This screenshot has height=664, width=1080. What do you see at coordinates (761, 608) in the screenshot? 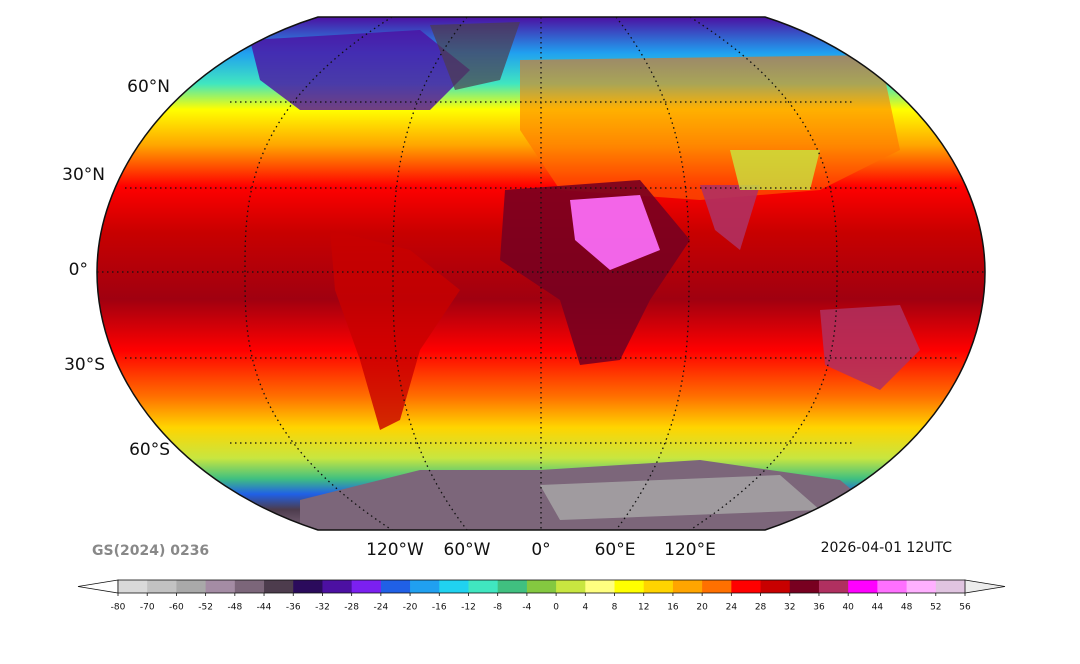
I see `colorbar-tick-label: 28` at bounding box center [761, 608].